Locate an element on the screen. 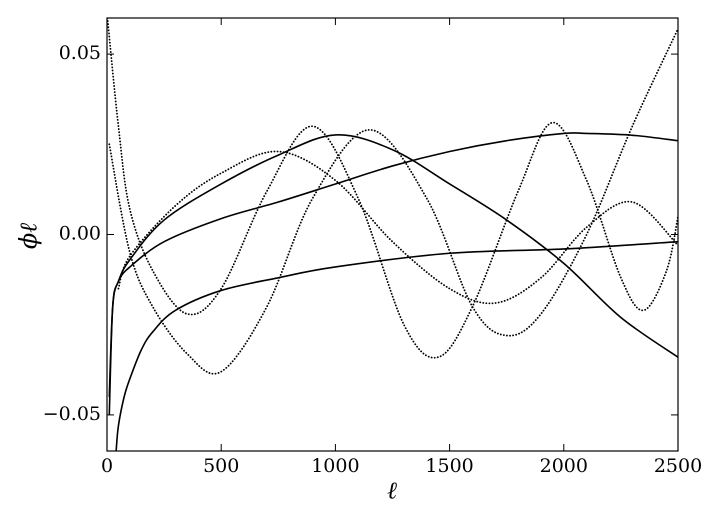 The height and width of the screenshot is (513, 713). y-axis-label: ϕℓ is located at coordinates (29, 236).